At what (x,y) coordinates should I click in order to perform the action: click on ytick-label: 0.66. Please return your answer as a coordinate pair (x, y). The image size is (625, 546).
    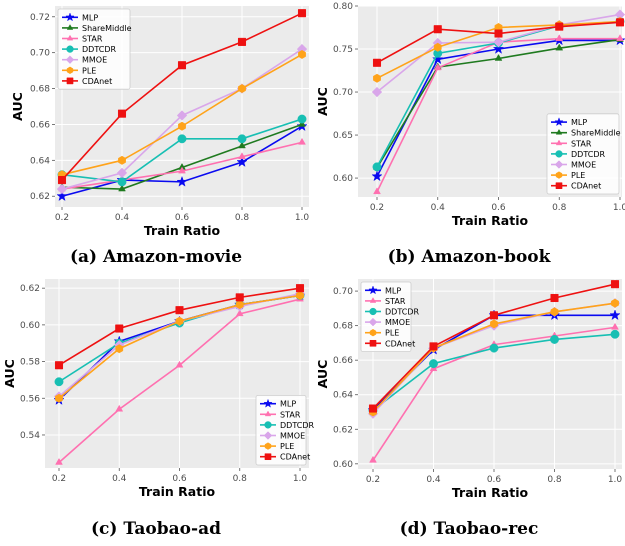
    Looking at the image, I should click on (343, 361).